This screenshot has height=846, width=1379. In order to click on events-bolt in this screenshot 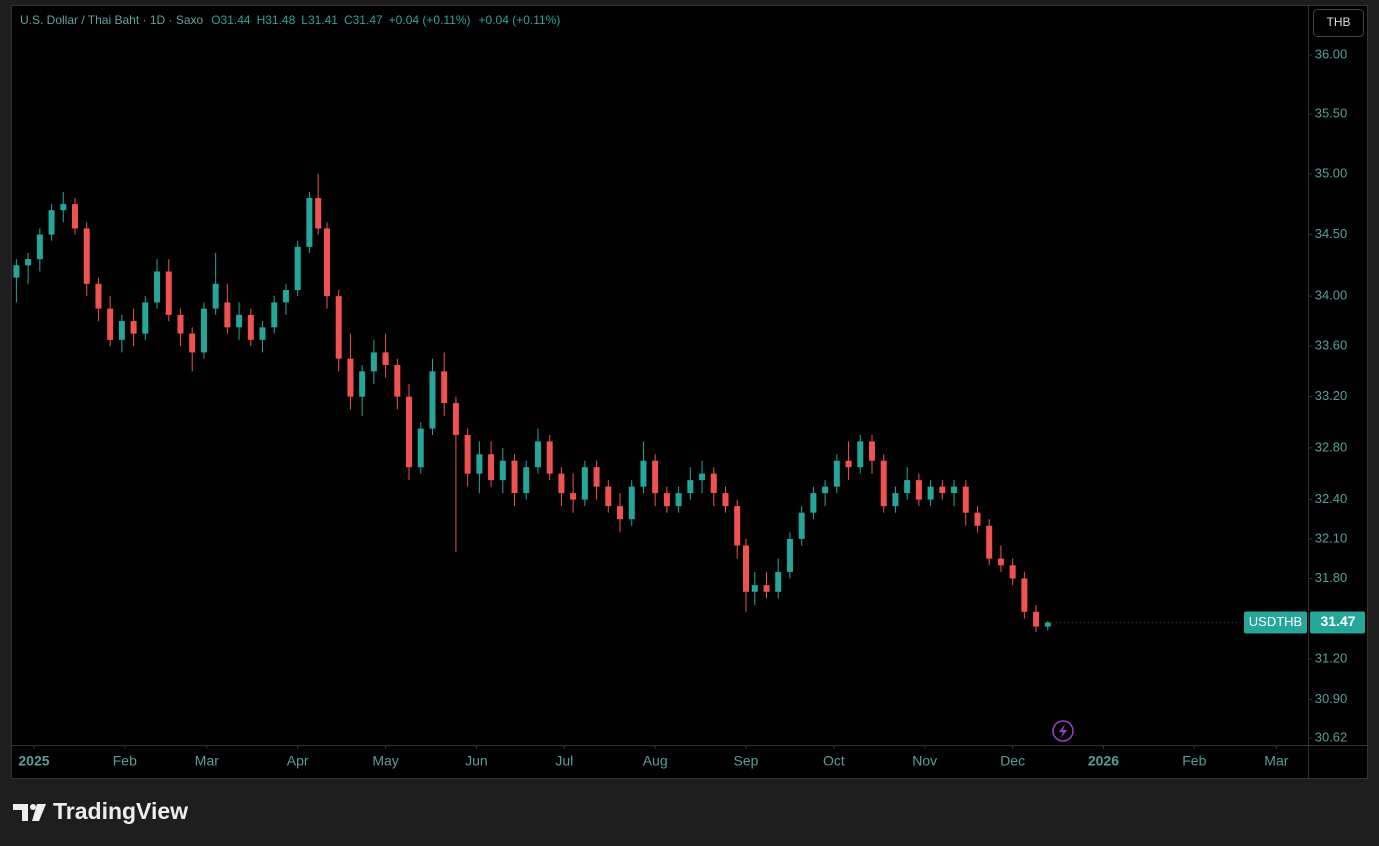, I will do `click(1063, 731)`.